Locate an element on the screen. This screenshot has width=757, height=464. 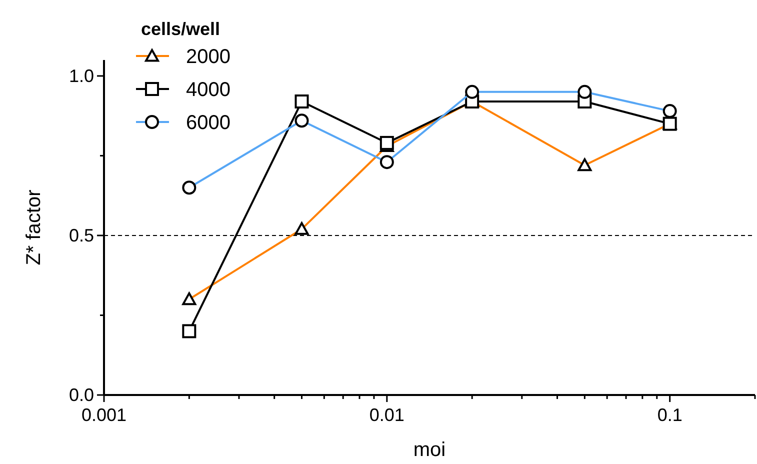
y-axis-title: Z* factor is located at coordinates (34, 227).